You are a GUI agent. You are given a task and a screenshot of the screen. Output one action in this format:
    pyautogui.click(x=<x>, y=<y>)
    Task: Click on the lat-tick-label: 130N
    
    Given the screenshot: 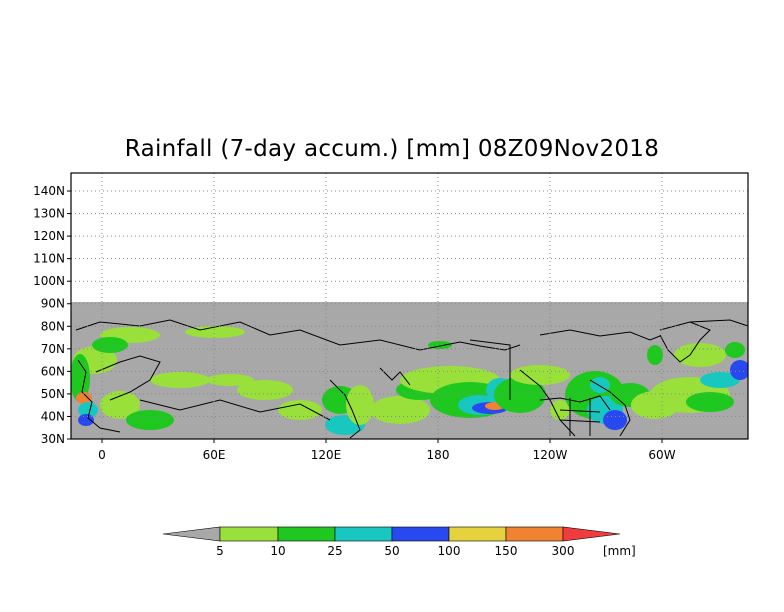 What is the action you would take?
    pyautogui.click(x=49, y=214)
    